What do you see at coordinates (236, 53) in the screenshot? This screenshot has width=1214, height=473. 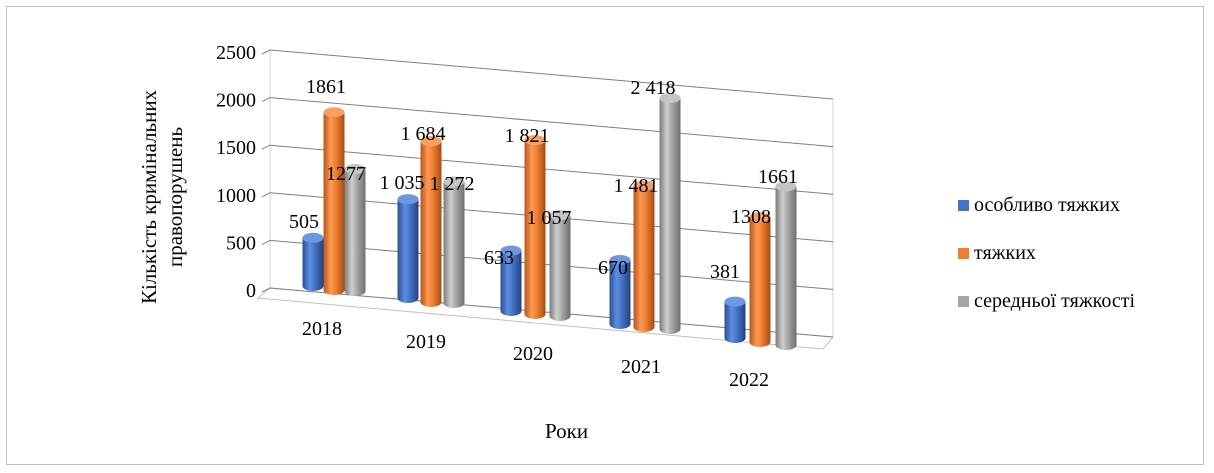 I see `y-tick-label: 2500` at bounding box center [236, 53].